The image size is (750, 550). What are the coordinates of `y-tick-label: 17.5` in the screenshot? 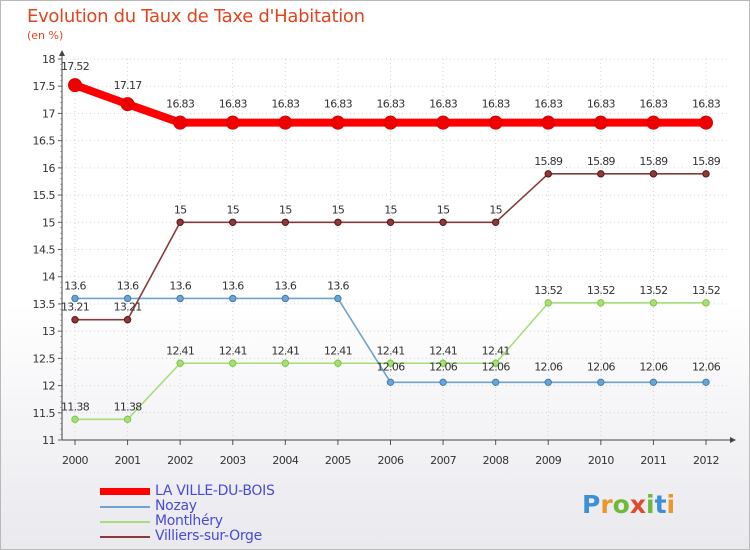 It's located at (44, 86).